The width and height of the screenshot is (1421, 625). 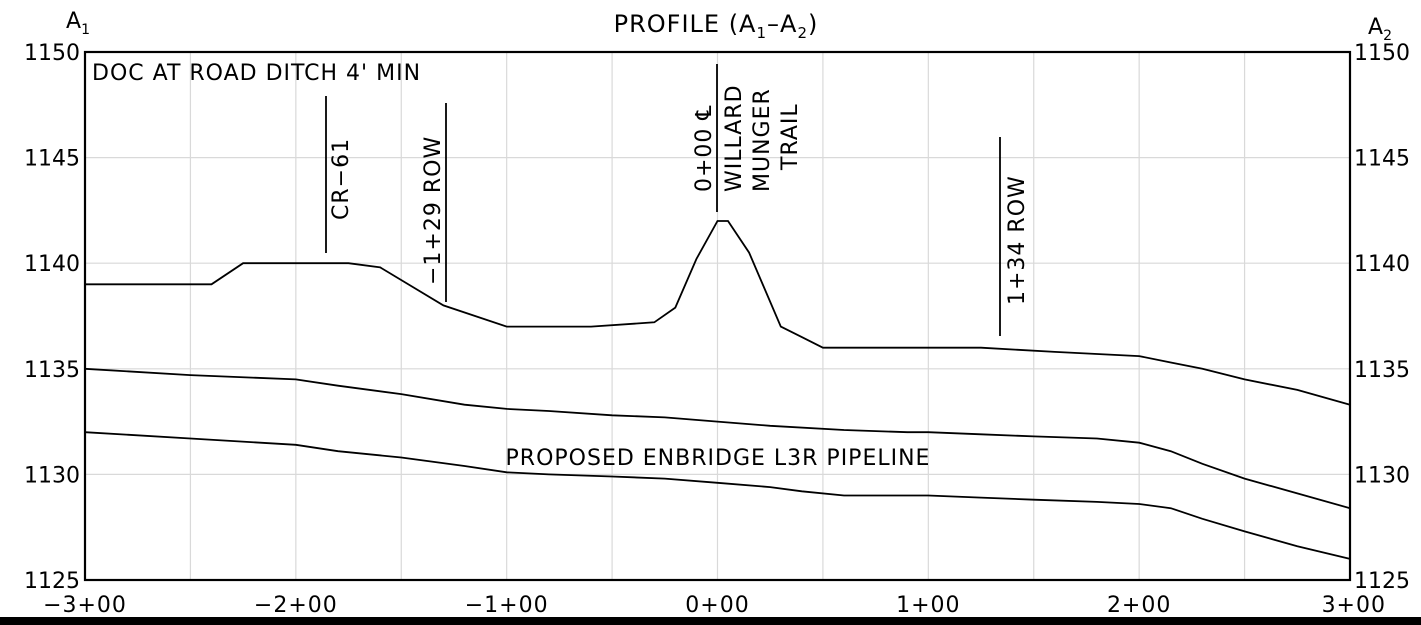 I want to click on callout-row-right: 1+34 ROW, so click(x=1014, y=236).